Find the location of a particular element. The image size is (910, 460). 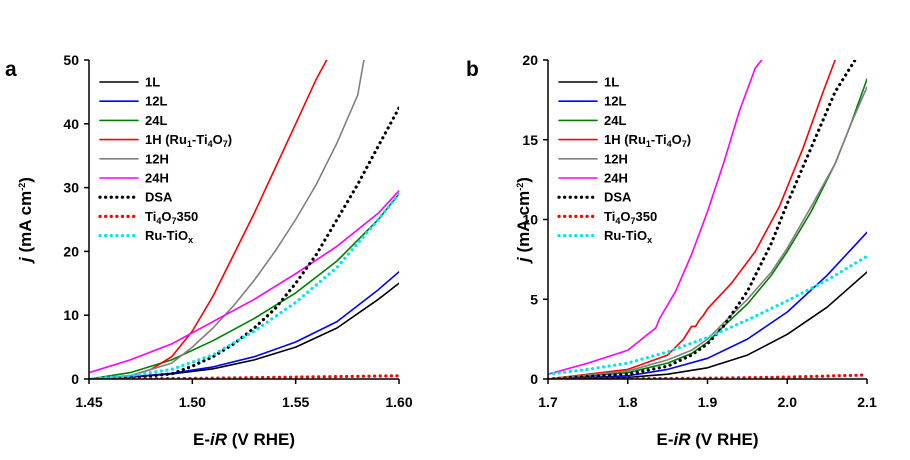

x-tick-label: 1.7 is located at coordinates (548, 402).